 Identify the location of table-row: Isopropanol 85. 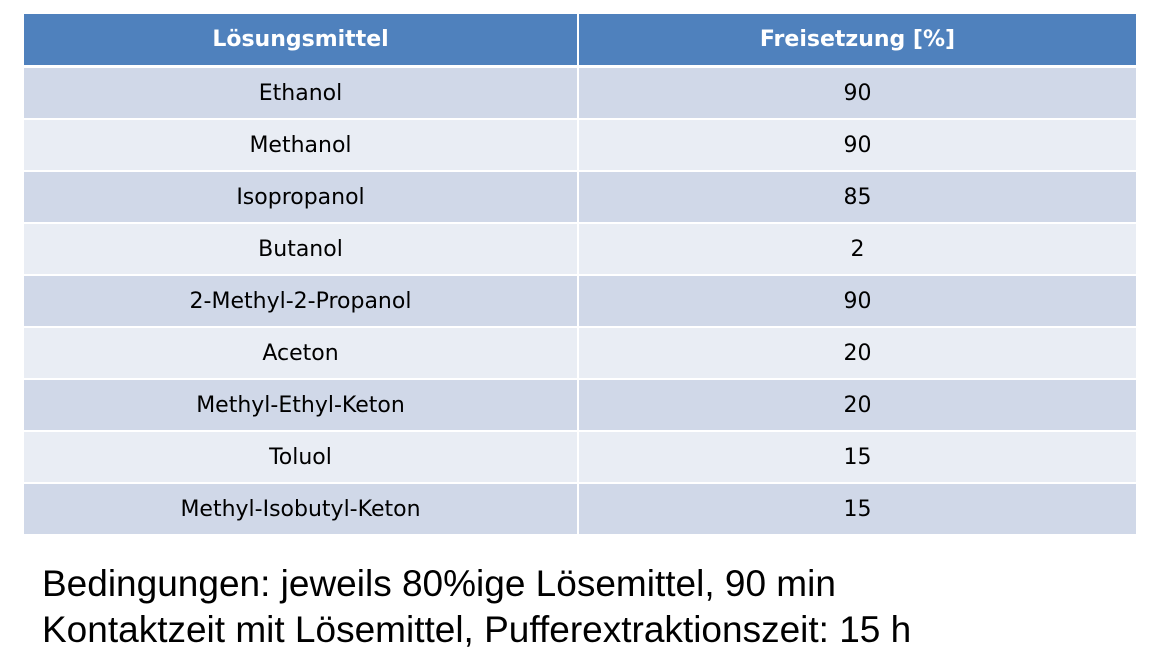
(580, 197).